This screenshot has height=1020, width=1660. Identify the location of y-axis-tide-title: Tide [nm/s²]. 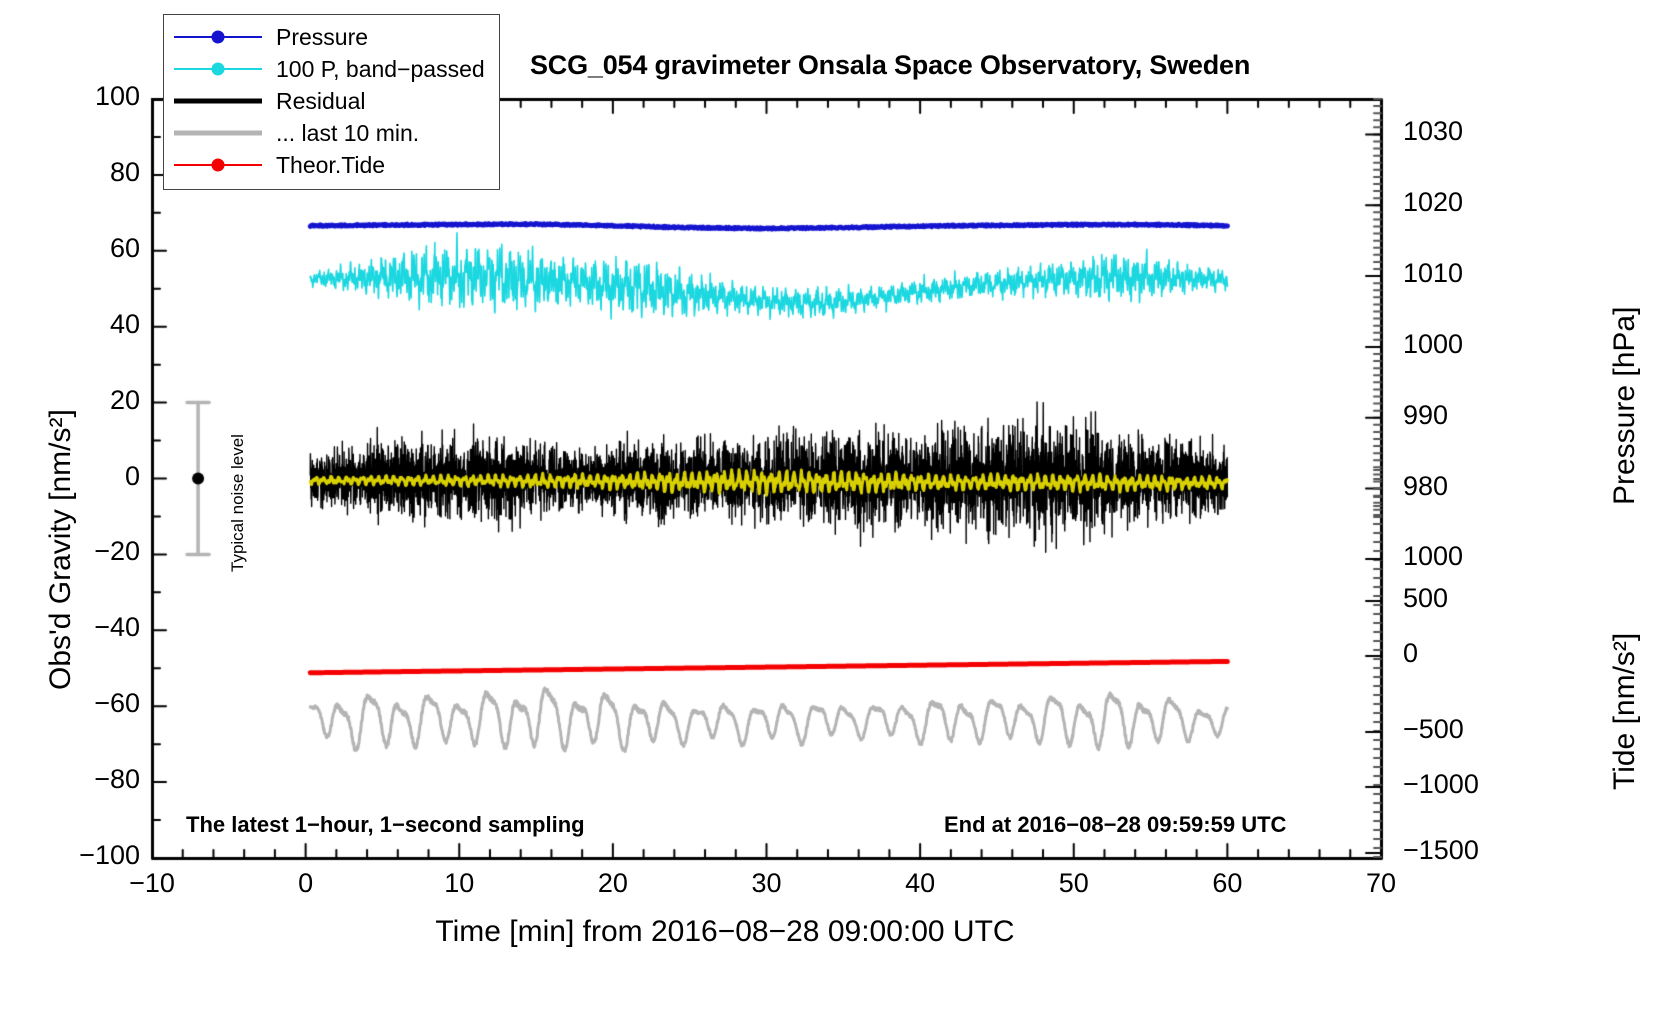
(1624, 711).